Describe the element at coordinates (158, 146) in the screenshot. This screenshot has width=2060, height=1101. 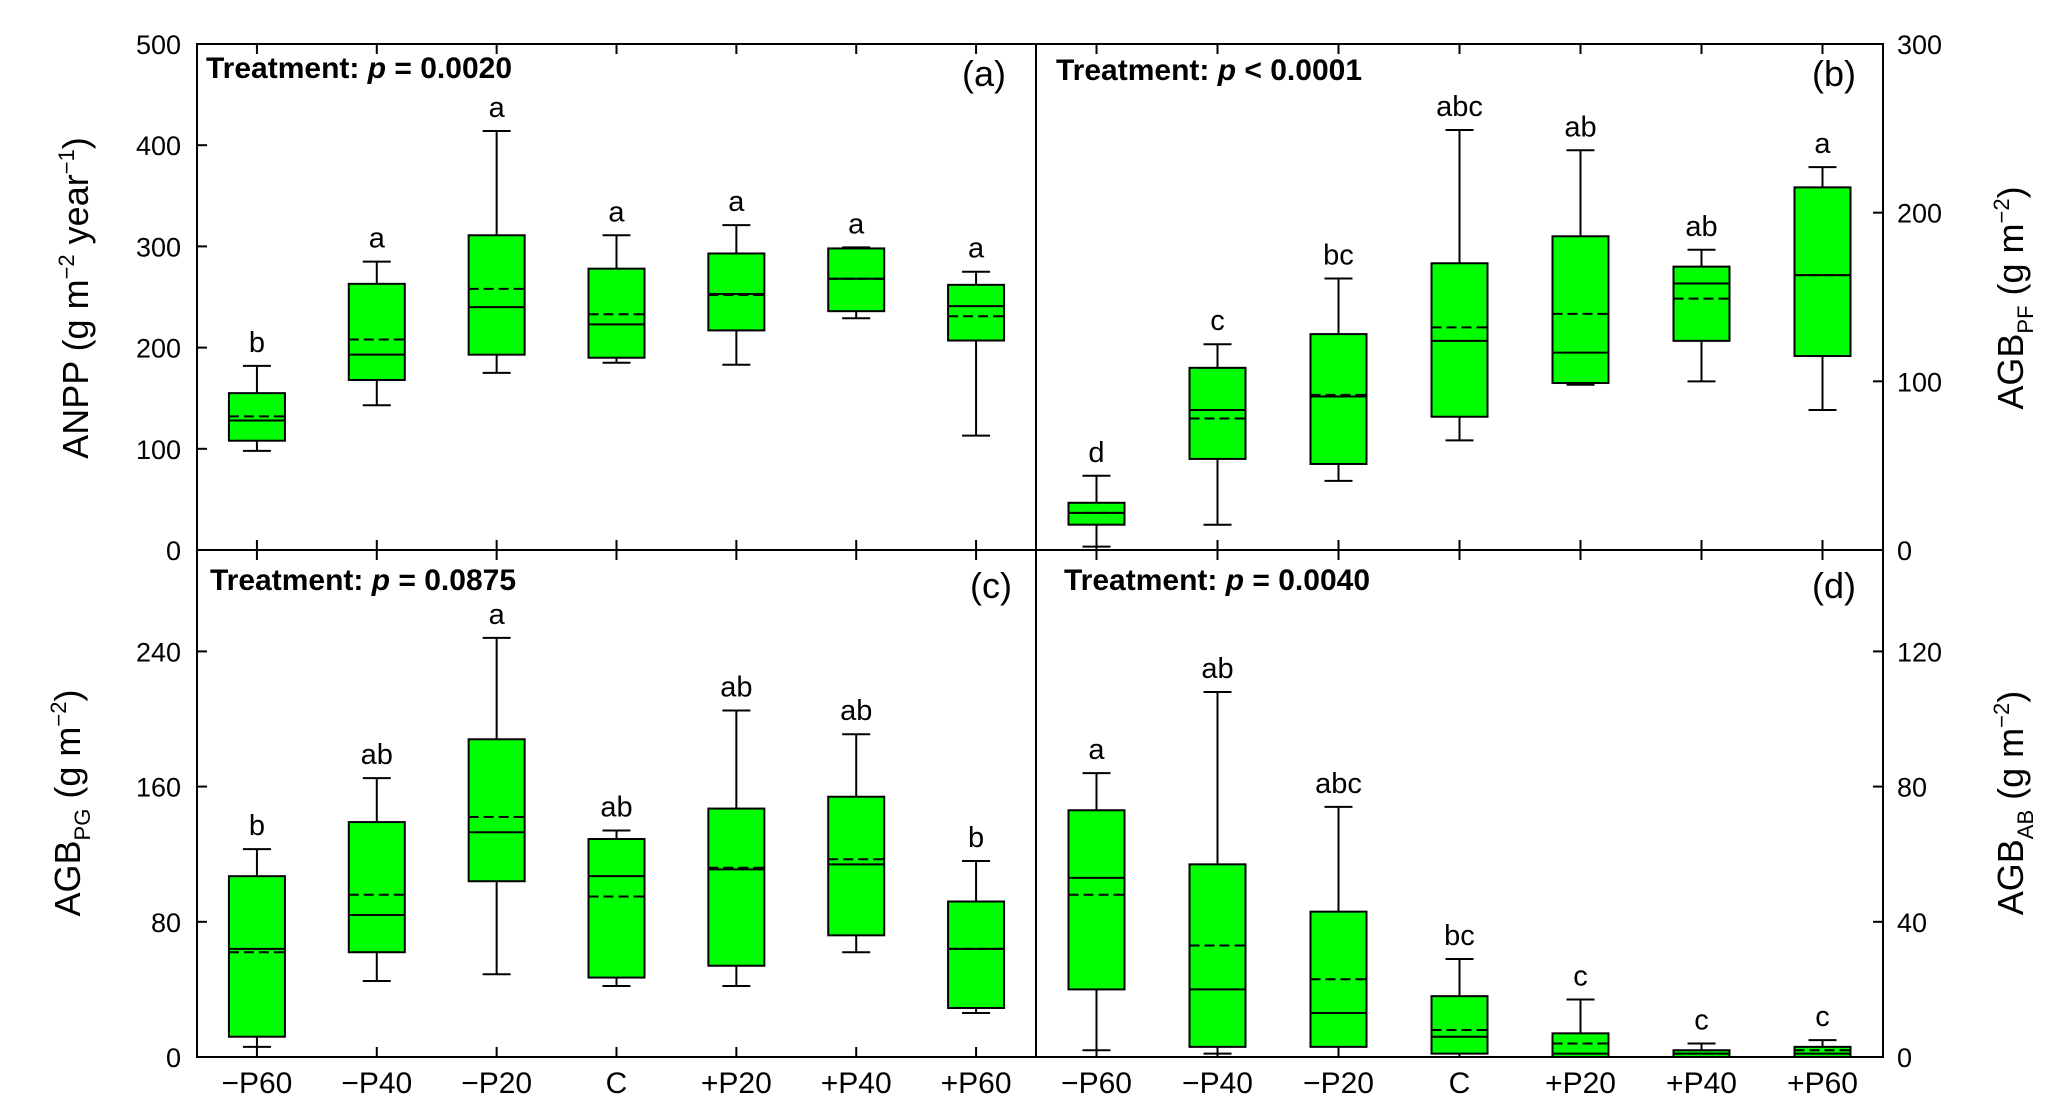
I see `y-tick-label: 400` at that location.